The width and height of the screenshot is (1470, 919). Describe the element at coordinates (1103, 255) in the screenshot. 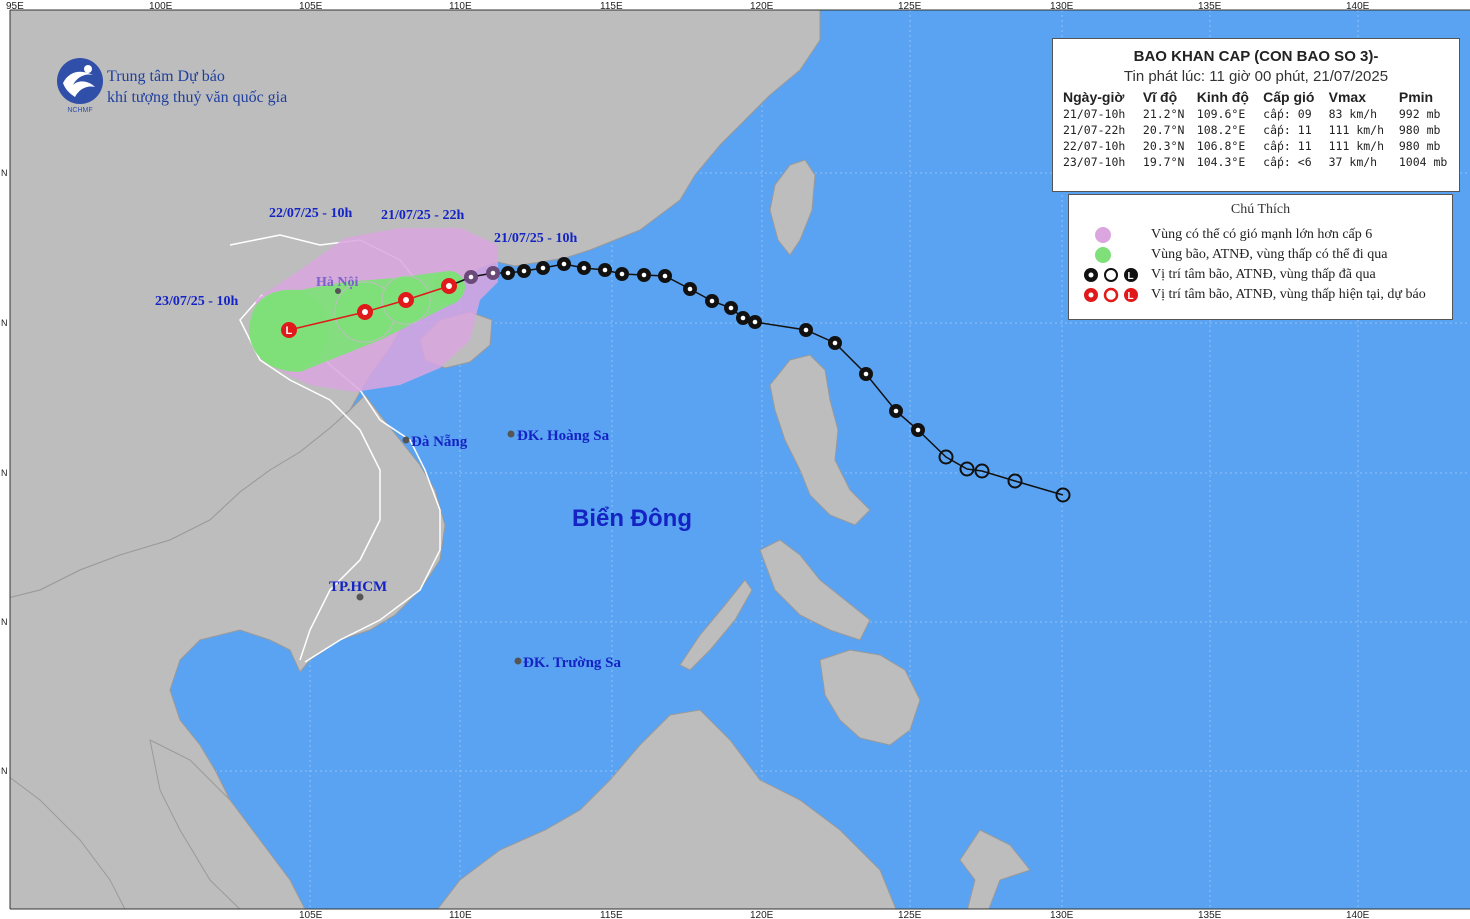

I see `storm-zone-swatch-icon` at that location.